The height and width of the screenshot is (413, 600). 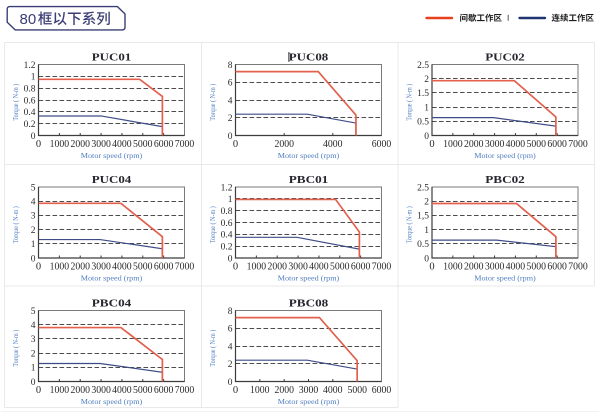 What do you see at coordinates (505, 180) in the screenshot?
I see `svg-text: PBC02` at bounding box center [505, 180].